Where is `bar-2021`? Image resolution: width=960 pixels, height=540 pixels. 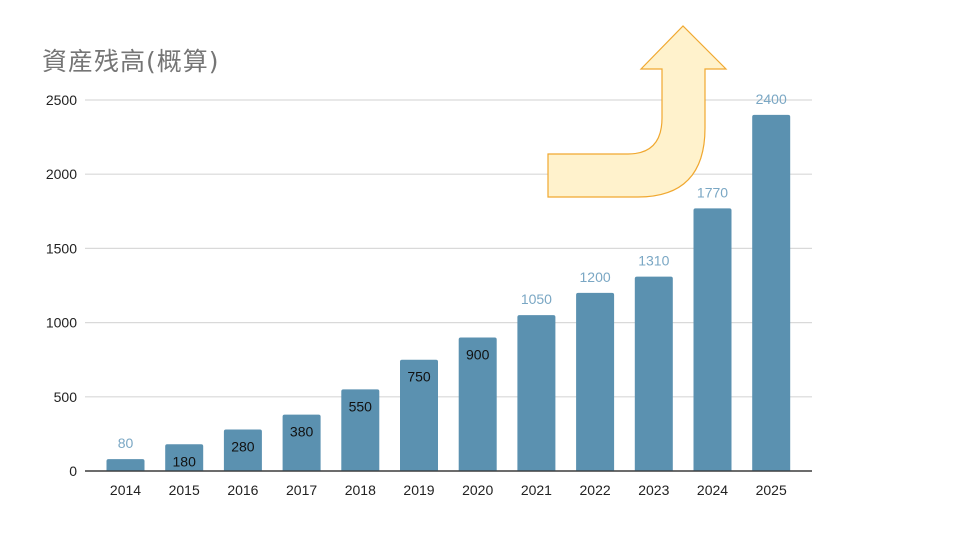 bar-2021 is located at coordinates (536, 393).